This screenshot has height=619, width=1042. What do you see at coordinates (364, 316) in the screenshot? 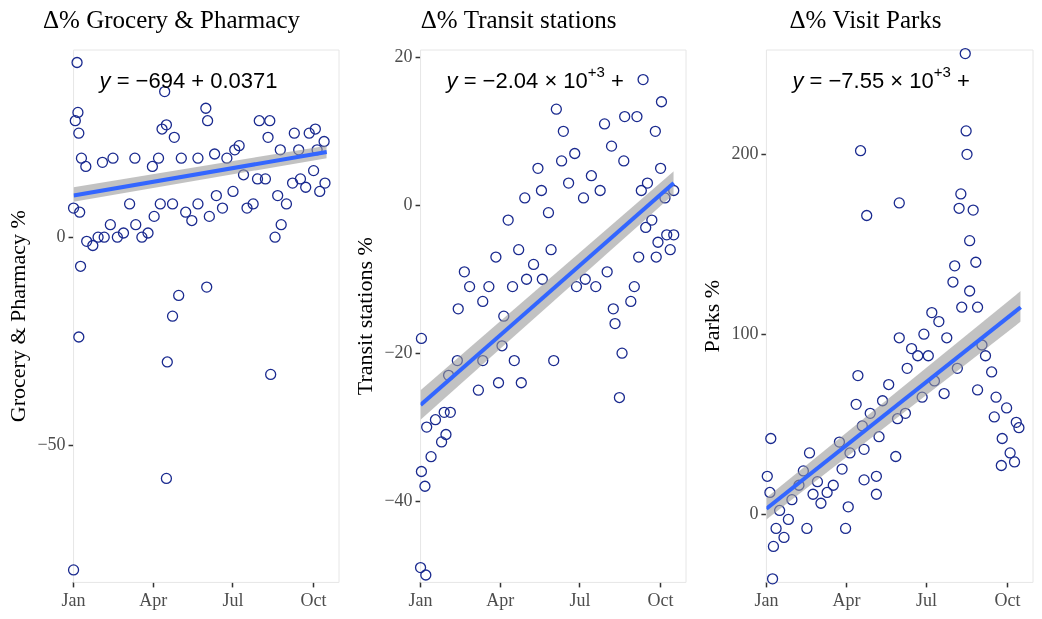
I see `y-axis-title: Transit stations %` at bounding box center [364, 316].